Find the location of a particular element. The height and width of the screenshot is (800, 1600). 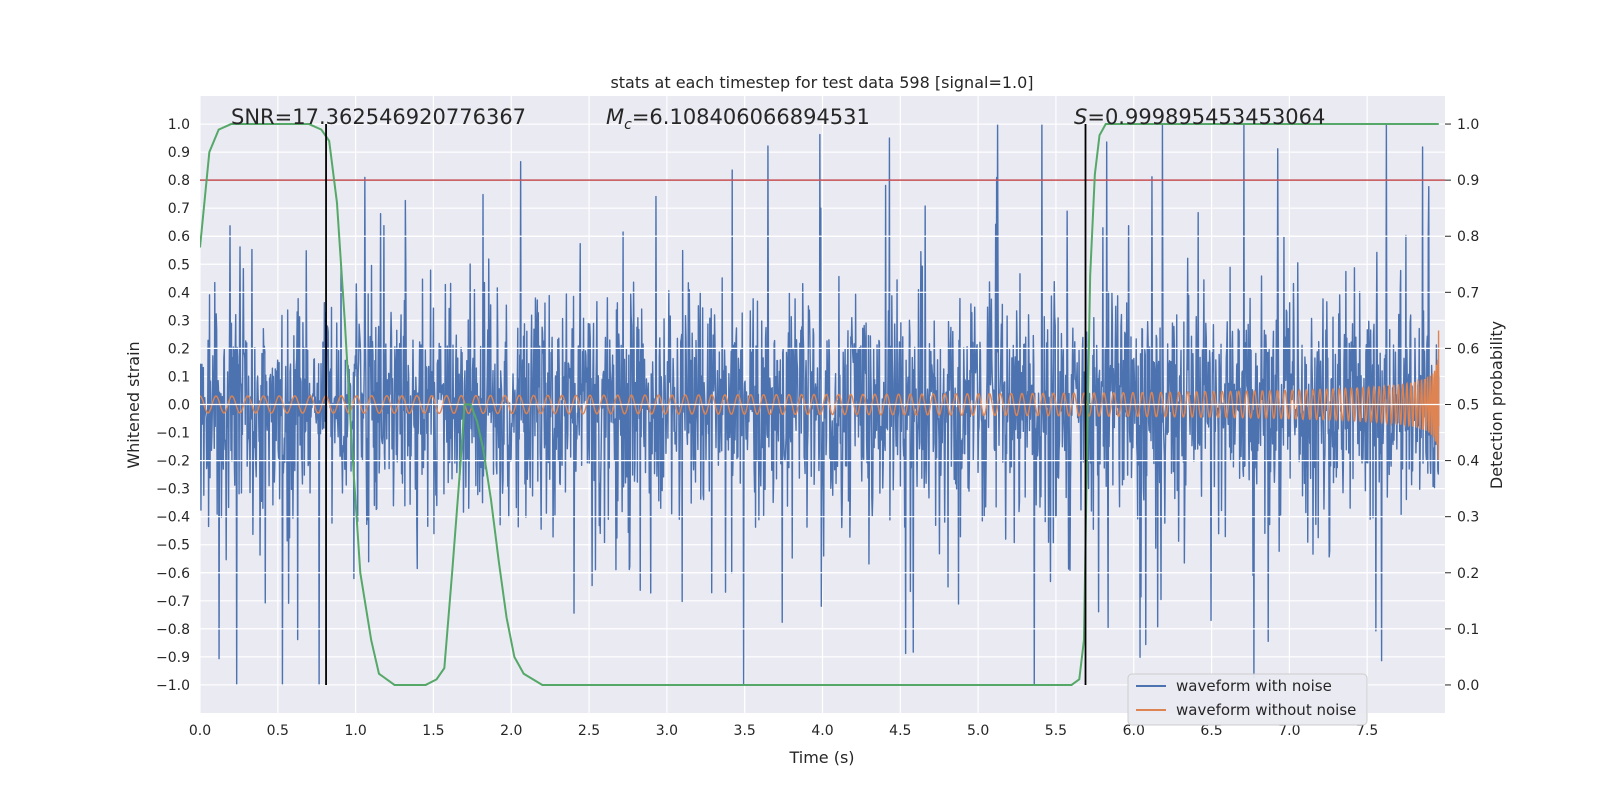

y-left-tick-label: −0.8 is located at coordinates (173, 630).